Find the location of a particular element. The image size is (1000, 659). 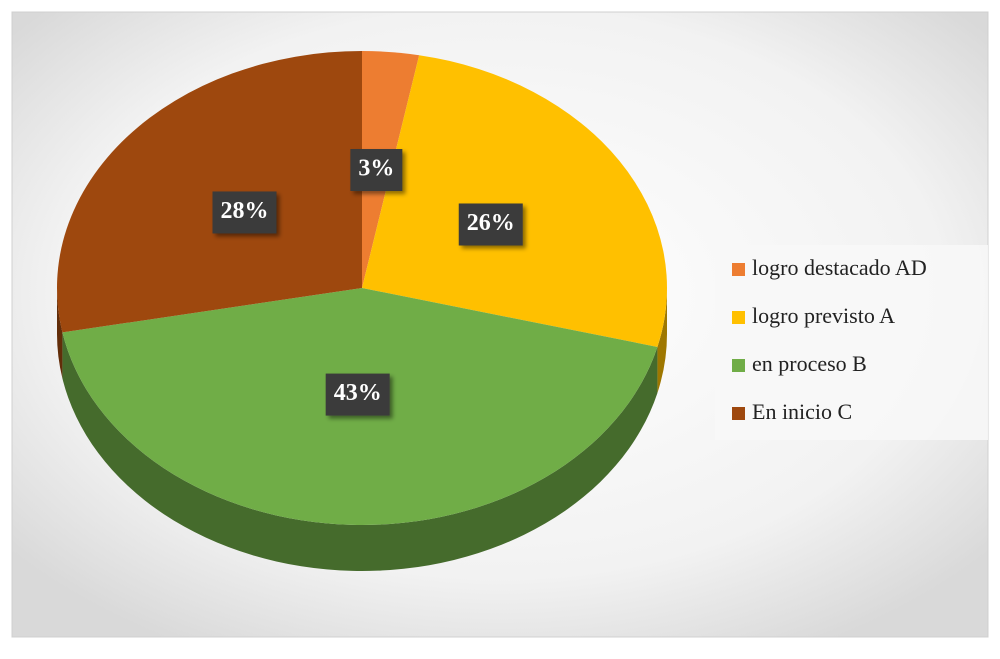

data-label: 26% is located at coordinates (491, 223).